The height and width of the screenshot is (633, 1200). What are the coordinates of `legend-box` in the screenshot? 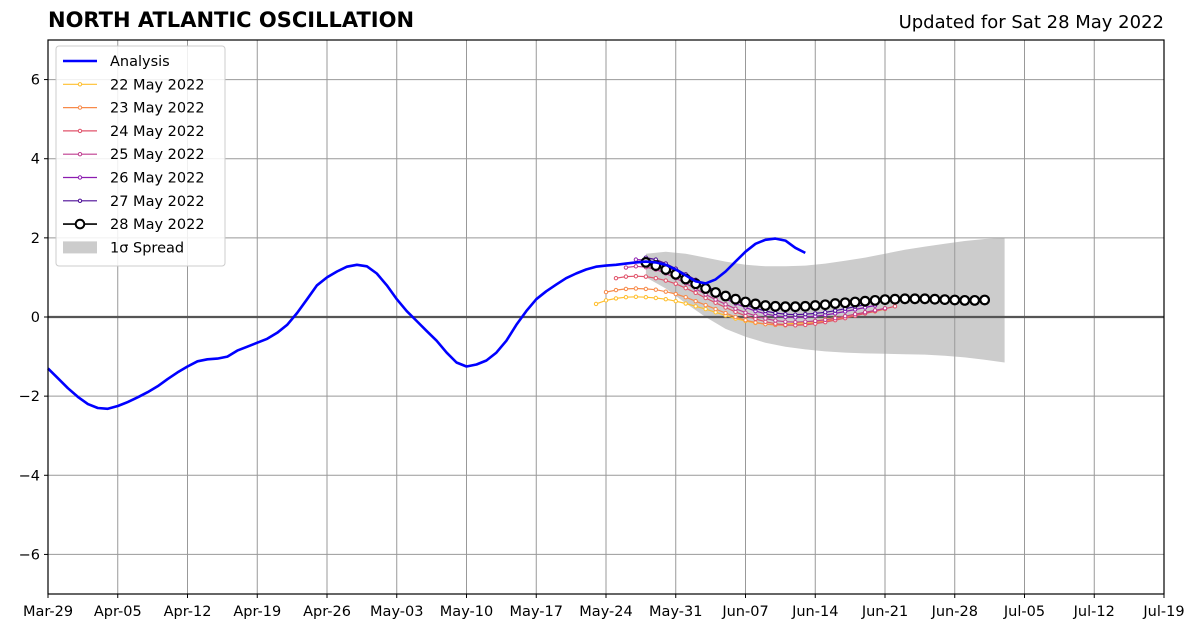 It's located at (140, 156).